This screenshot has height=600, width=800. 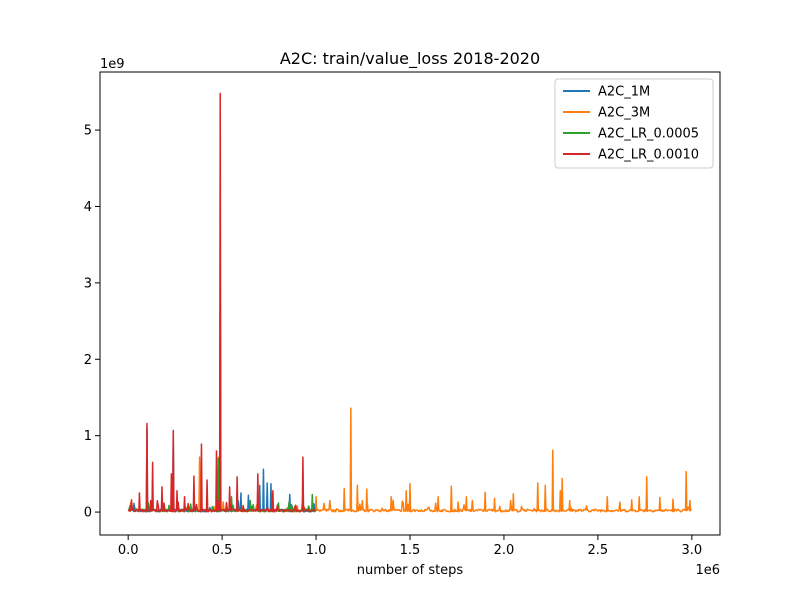 What do you see at coordinates (624, 92) in the screenshot?
I see `legend-label: A2C_1M` at bounding box center [624, 92].